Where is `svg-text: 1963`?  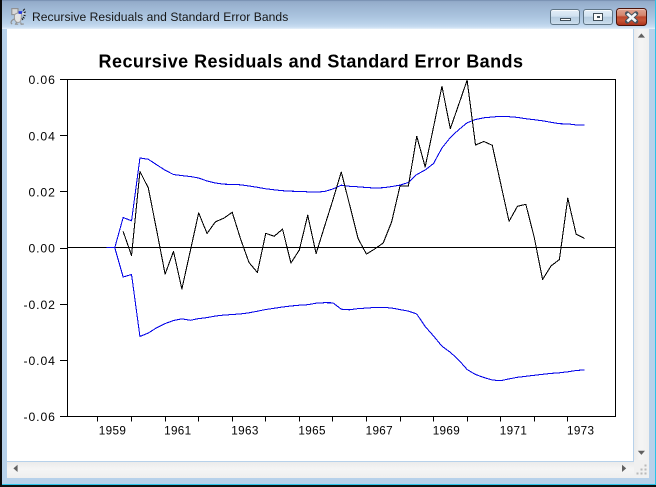
svg-text: 1963 is located at coordinates (244, 431).